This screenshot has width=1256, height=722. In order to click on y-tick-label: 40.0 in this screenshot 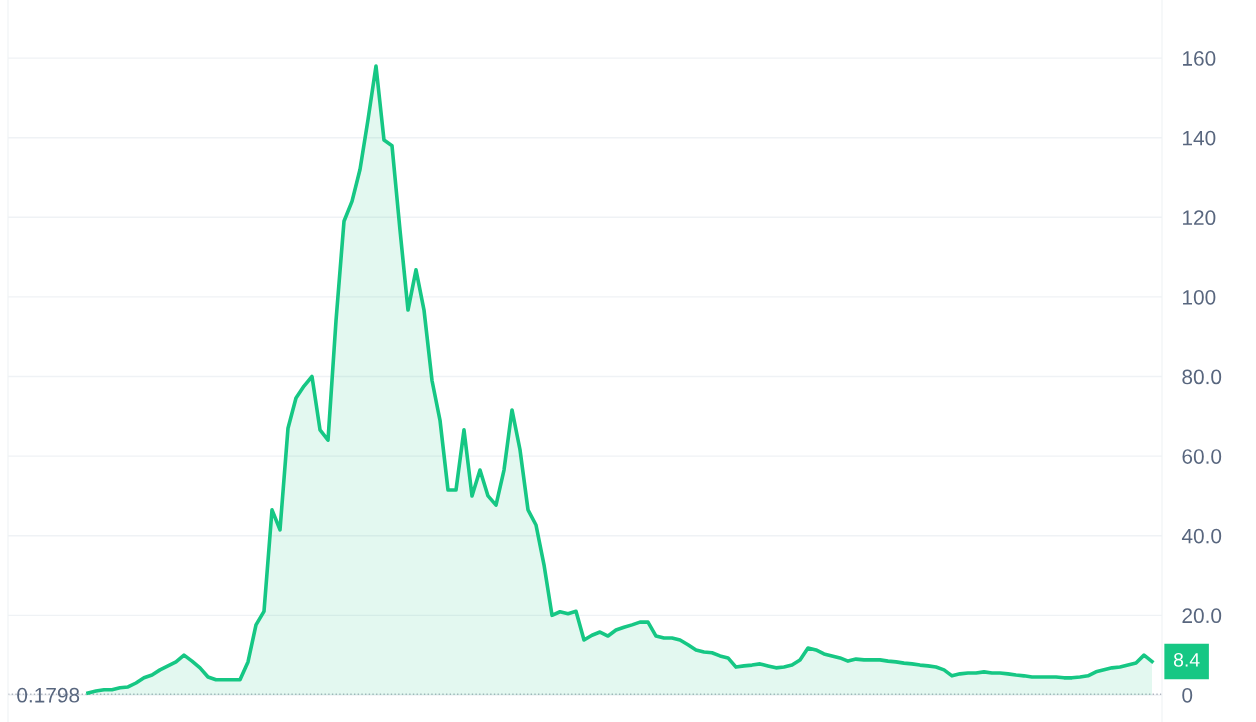, I will do `click(1201, 536)`.